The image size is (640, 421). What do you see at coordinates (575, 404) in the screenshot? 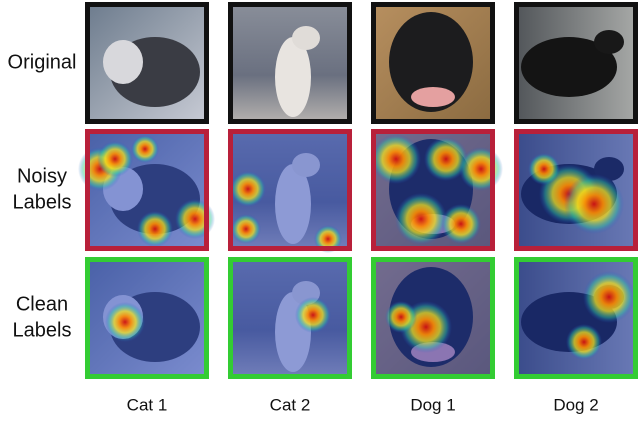
I see `column-label: Dog 2` at bounding box center [575, 404].